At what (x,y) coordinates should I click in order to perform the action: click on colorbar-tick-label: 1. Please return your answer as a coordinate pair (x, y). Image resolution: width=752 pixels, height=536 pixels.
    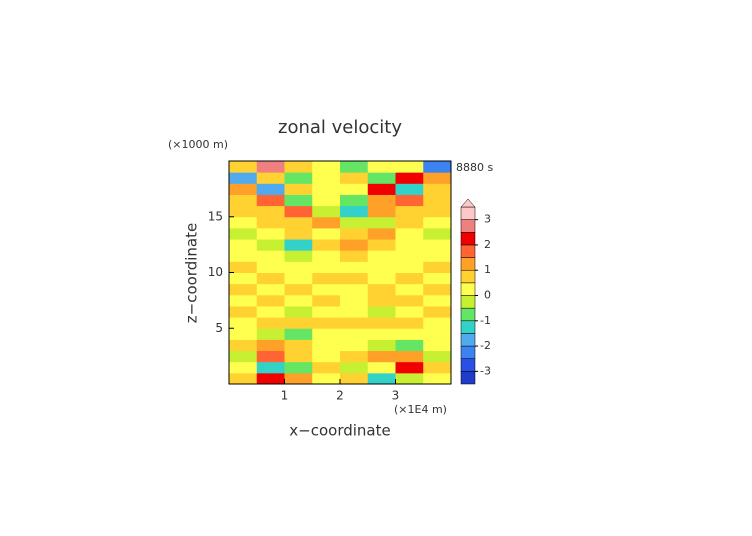
    Looking at the image, I should click on (487, 269).